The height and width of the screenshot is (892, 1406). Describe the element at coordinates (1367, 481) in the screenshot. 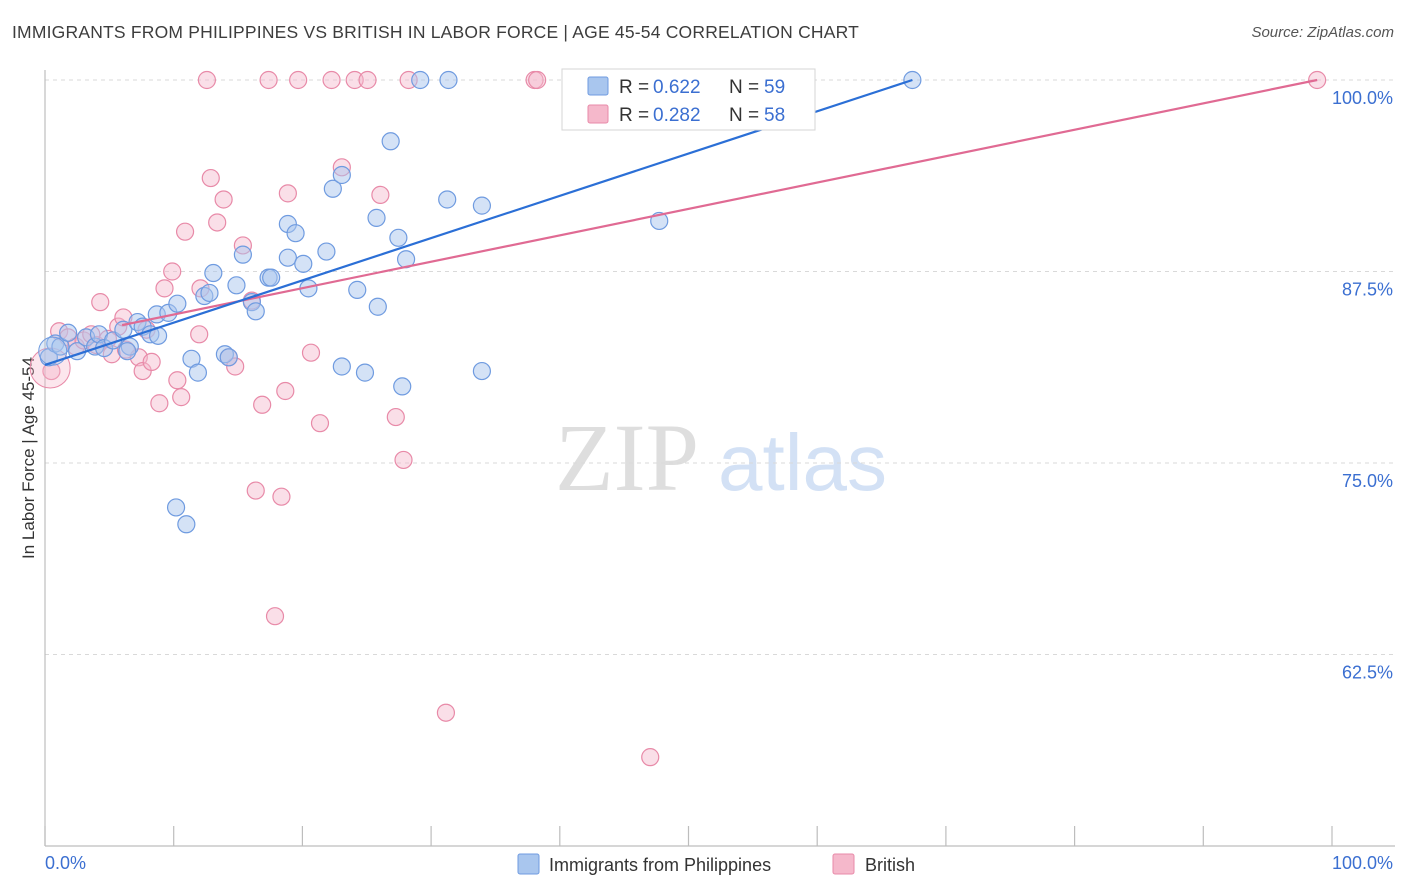

I see `y-tick-label: 75.0%` at that location.